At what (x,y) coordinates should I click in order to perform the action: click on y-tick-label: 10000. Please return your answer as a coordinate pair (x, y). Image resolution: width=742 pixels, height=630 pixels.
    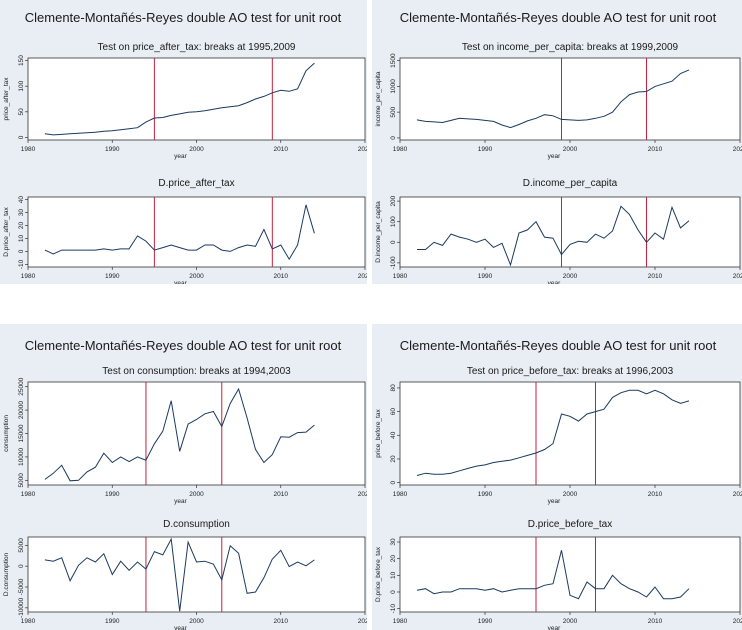
    Looking at the image, I should click on (21, 456).